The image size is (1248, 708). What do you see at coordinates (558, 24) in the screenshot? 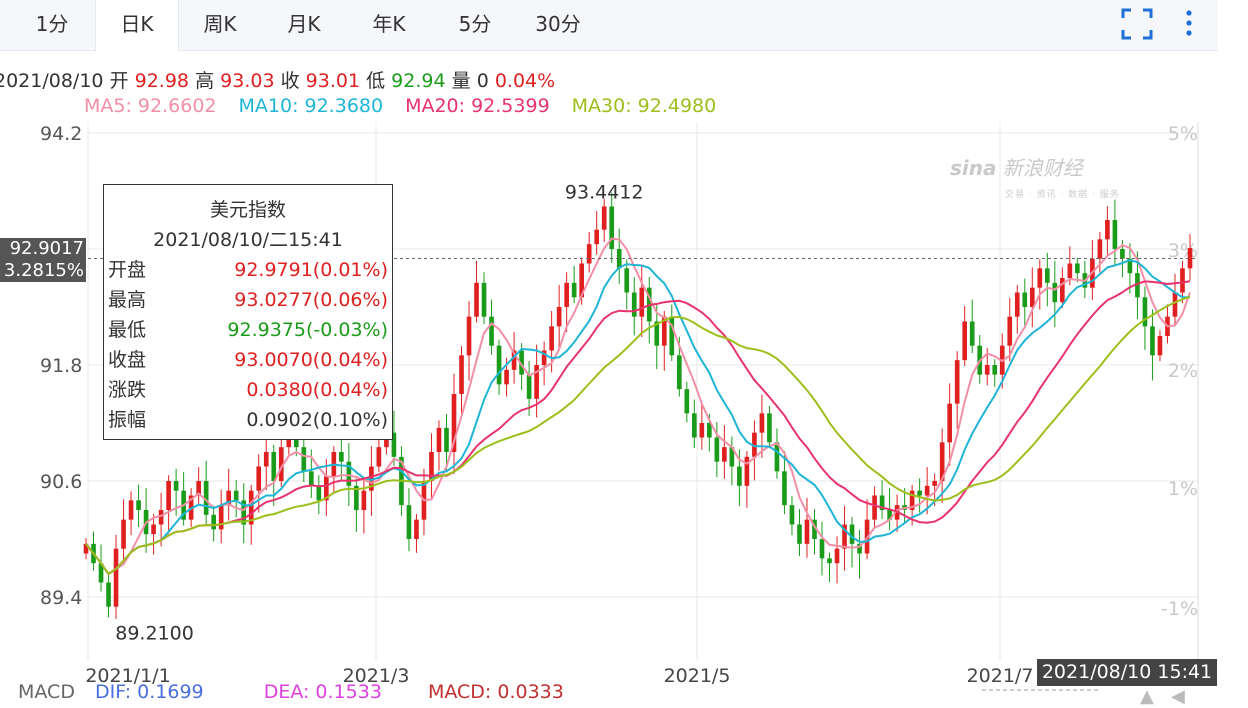
I see `tab-30min: 30分` at bounding box center [558, 24].